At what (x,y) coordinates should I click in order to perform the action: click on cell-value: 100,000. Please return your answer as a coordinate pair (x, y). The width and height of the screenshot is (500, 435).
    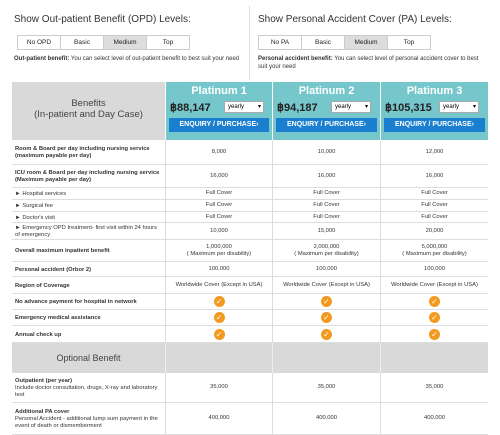
    Looking at the image, I should click on (326, 268).